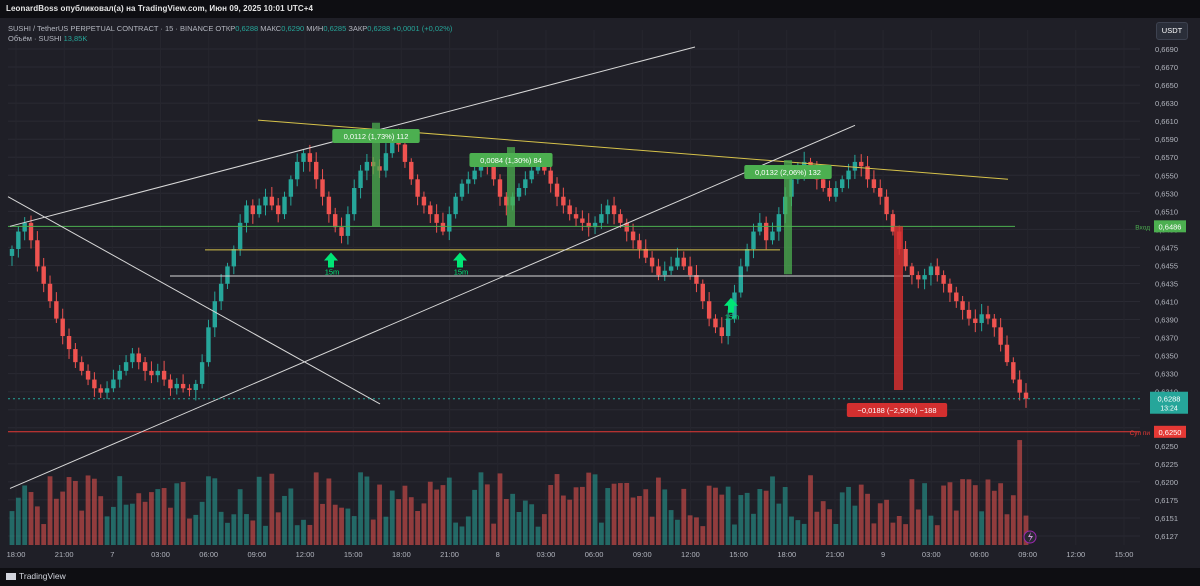 This screenshot has width=1200, height=586. What do you see at coordinates (422, 28) in the screenshot?
I see `change-value: +0,0001 (+0,02%)` at bounding box center [422, 28].